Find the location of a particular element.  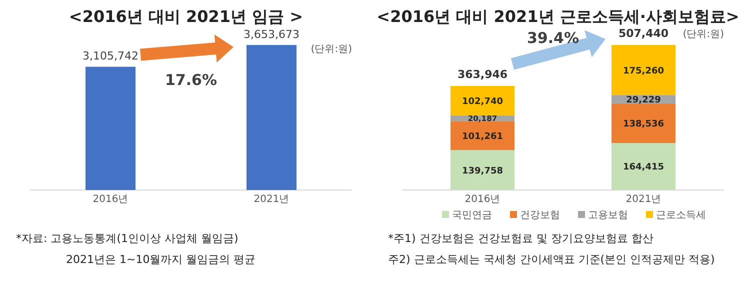

data-label: 3,653,673 is located at coordinates (272, 34).